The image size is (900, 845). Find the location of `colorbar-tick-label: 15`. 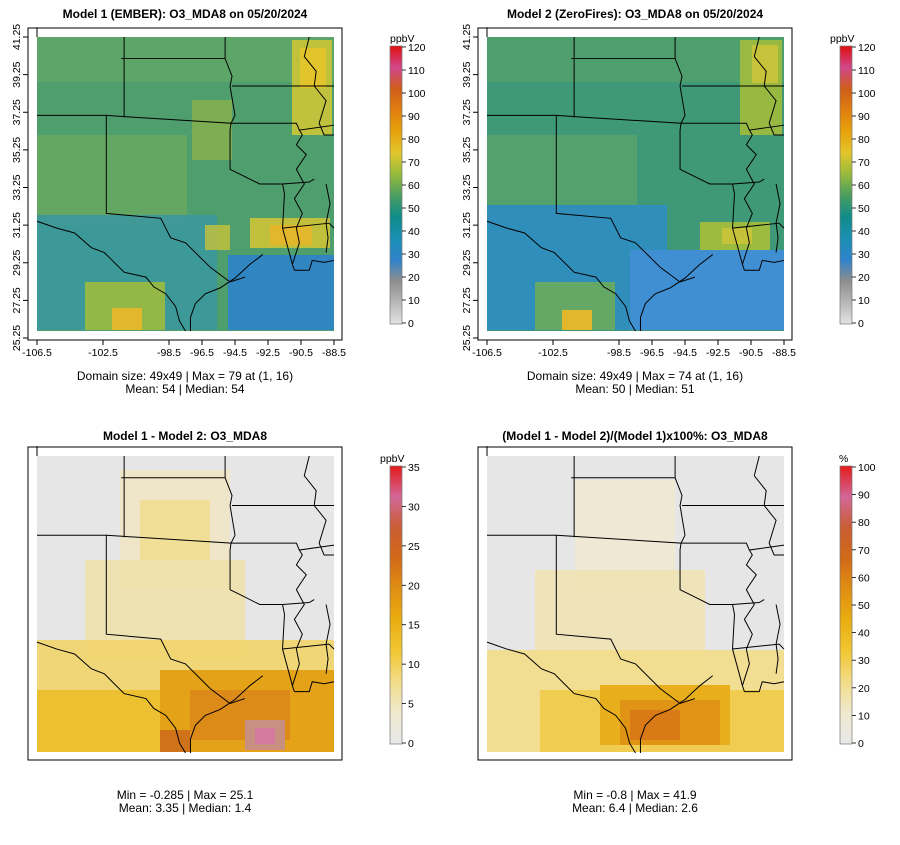

colorbar-tick-label: 15 is located at coordinates (414, 626).